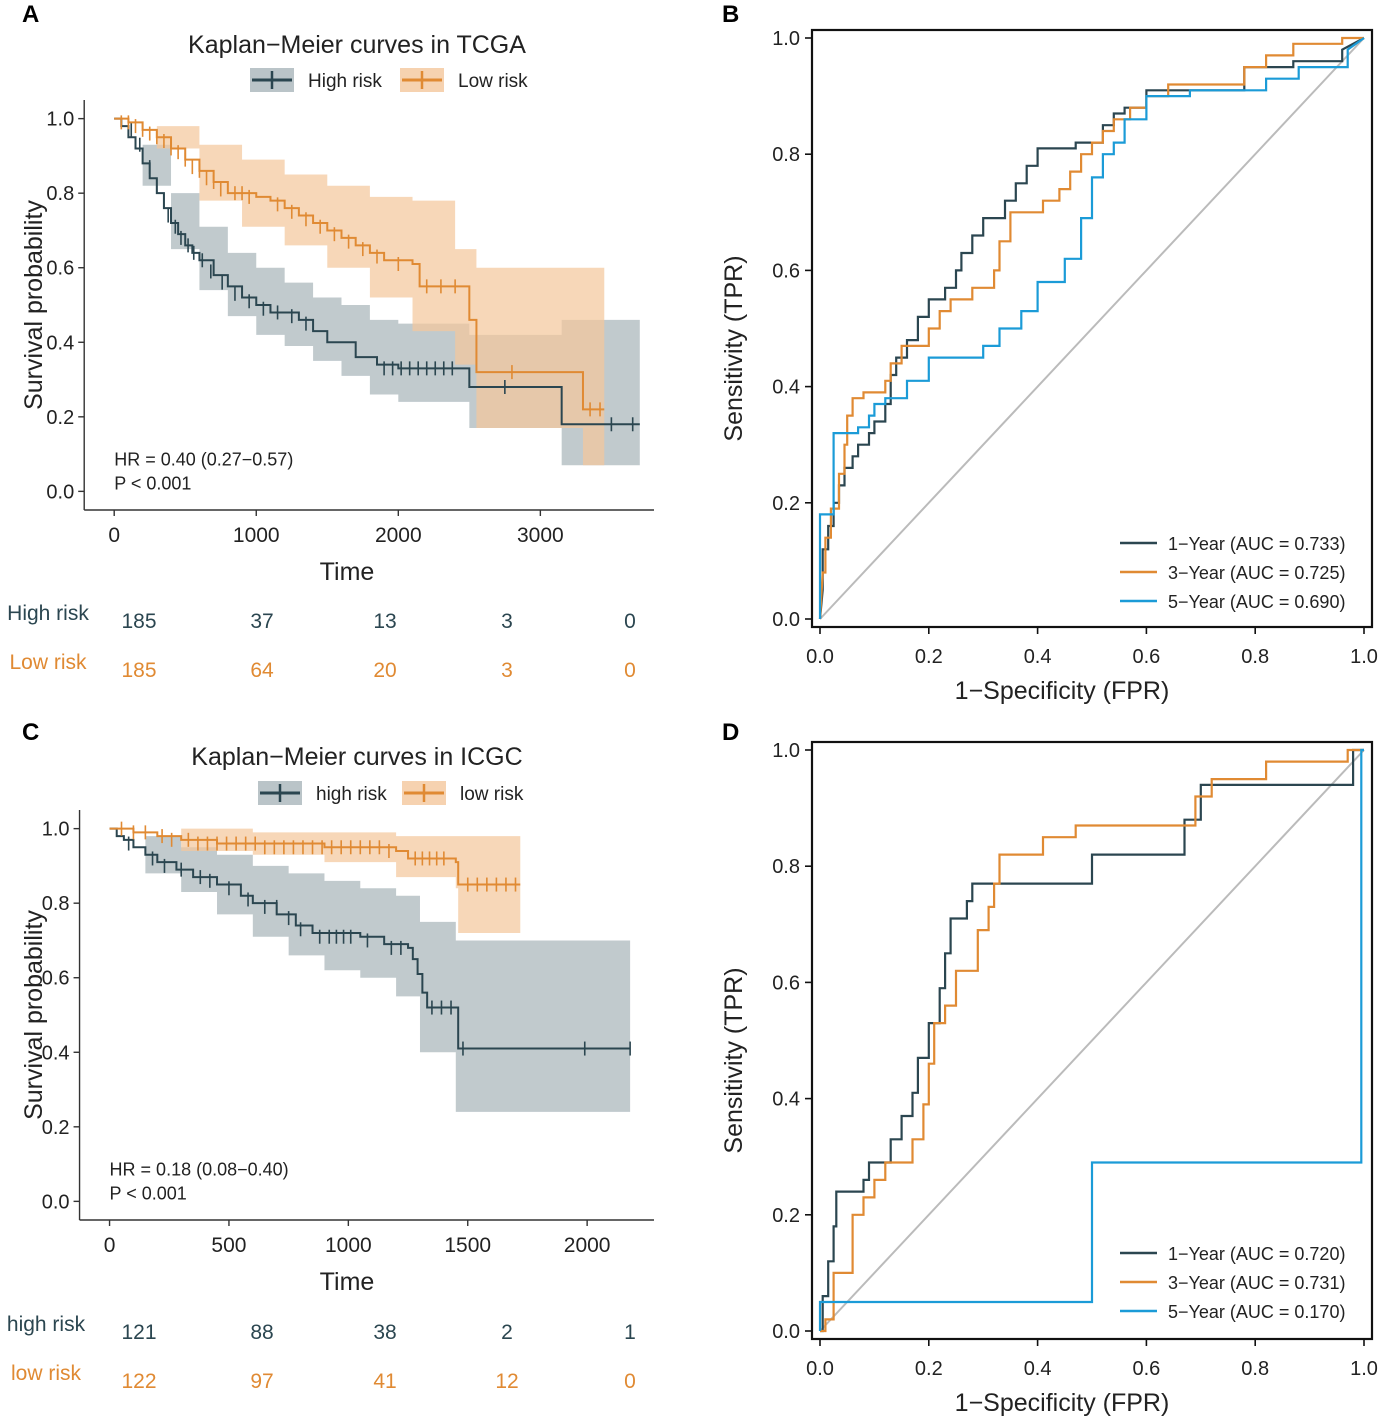 This screenshot has width=1387, height=1418. I want to click on legend-label: low risk, so click(492, 794).